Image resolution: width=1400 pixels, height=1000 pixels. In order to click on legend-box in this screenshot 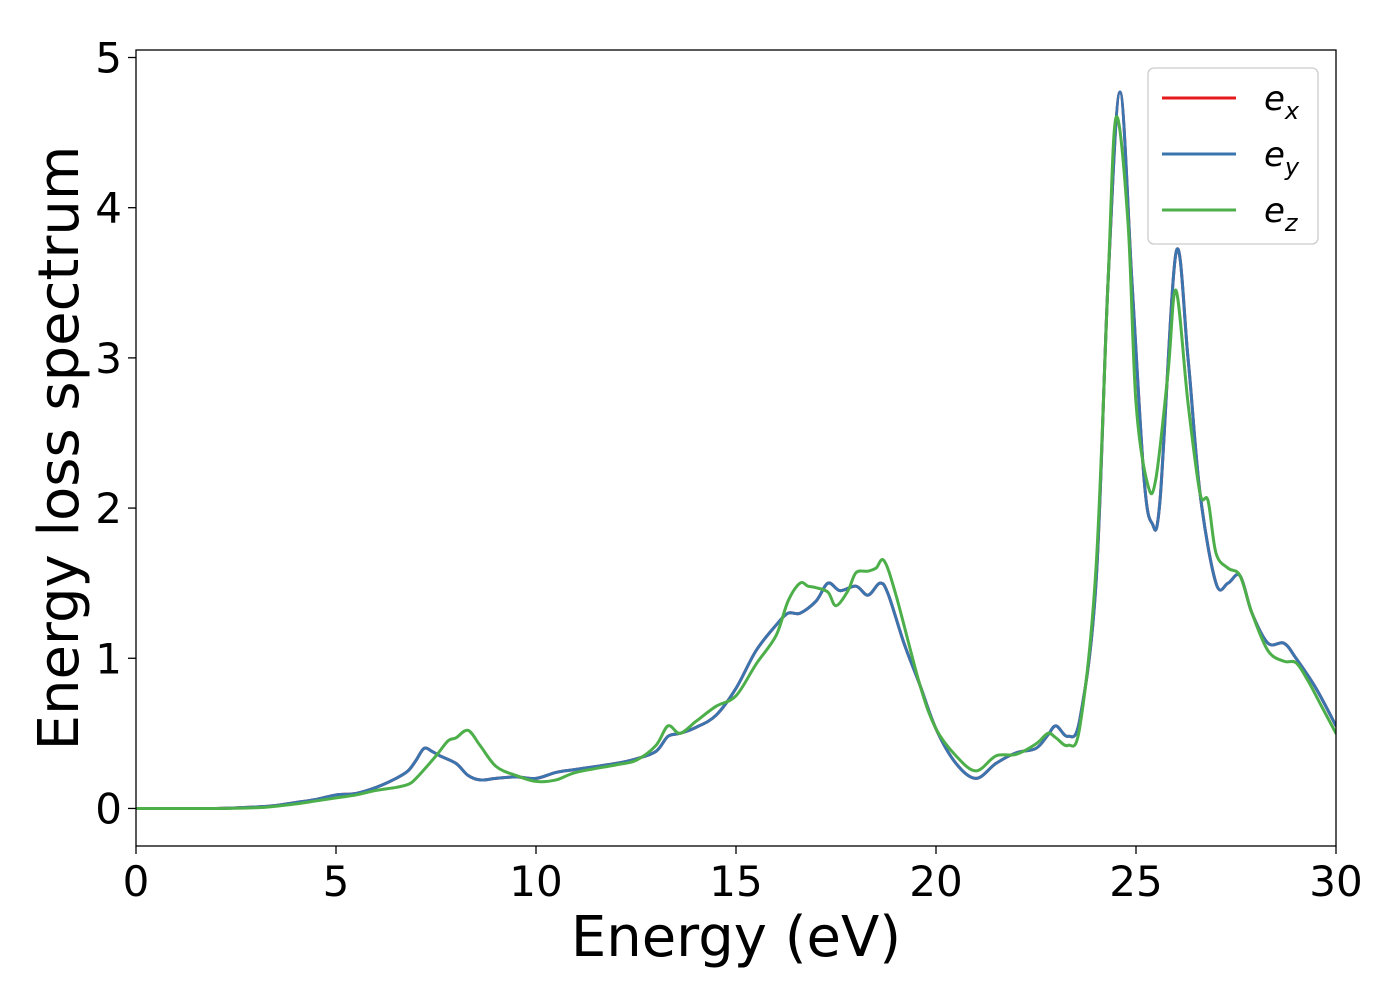, I will do `click(1233, 156)`.